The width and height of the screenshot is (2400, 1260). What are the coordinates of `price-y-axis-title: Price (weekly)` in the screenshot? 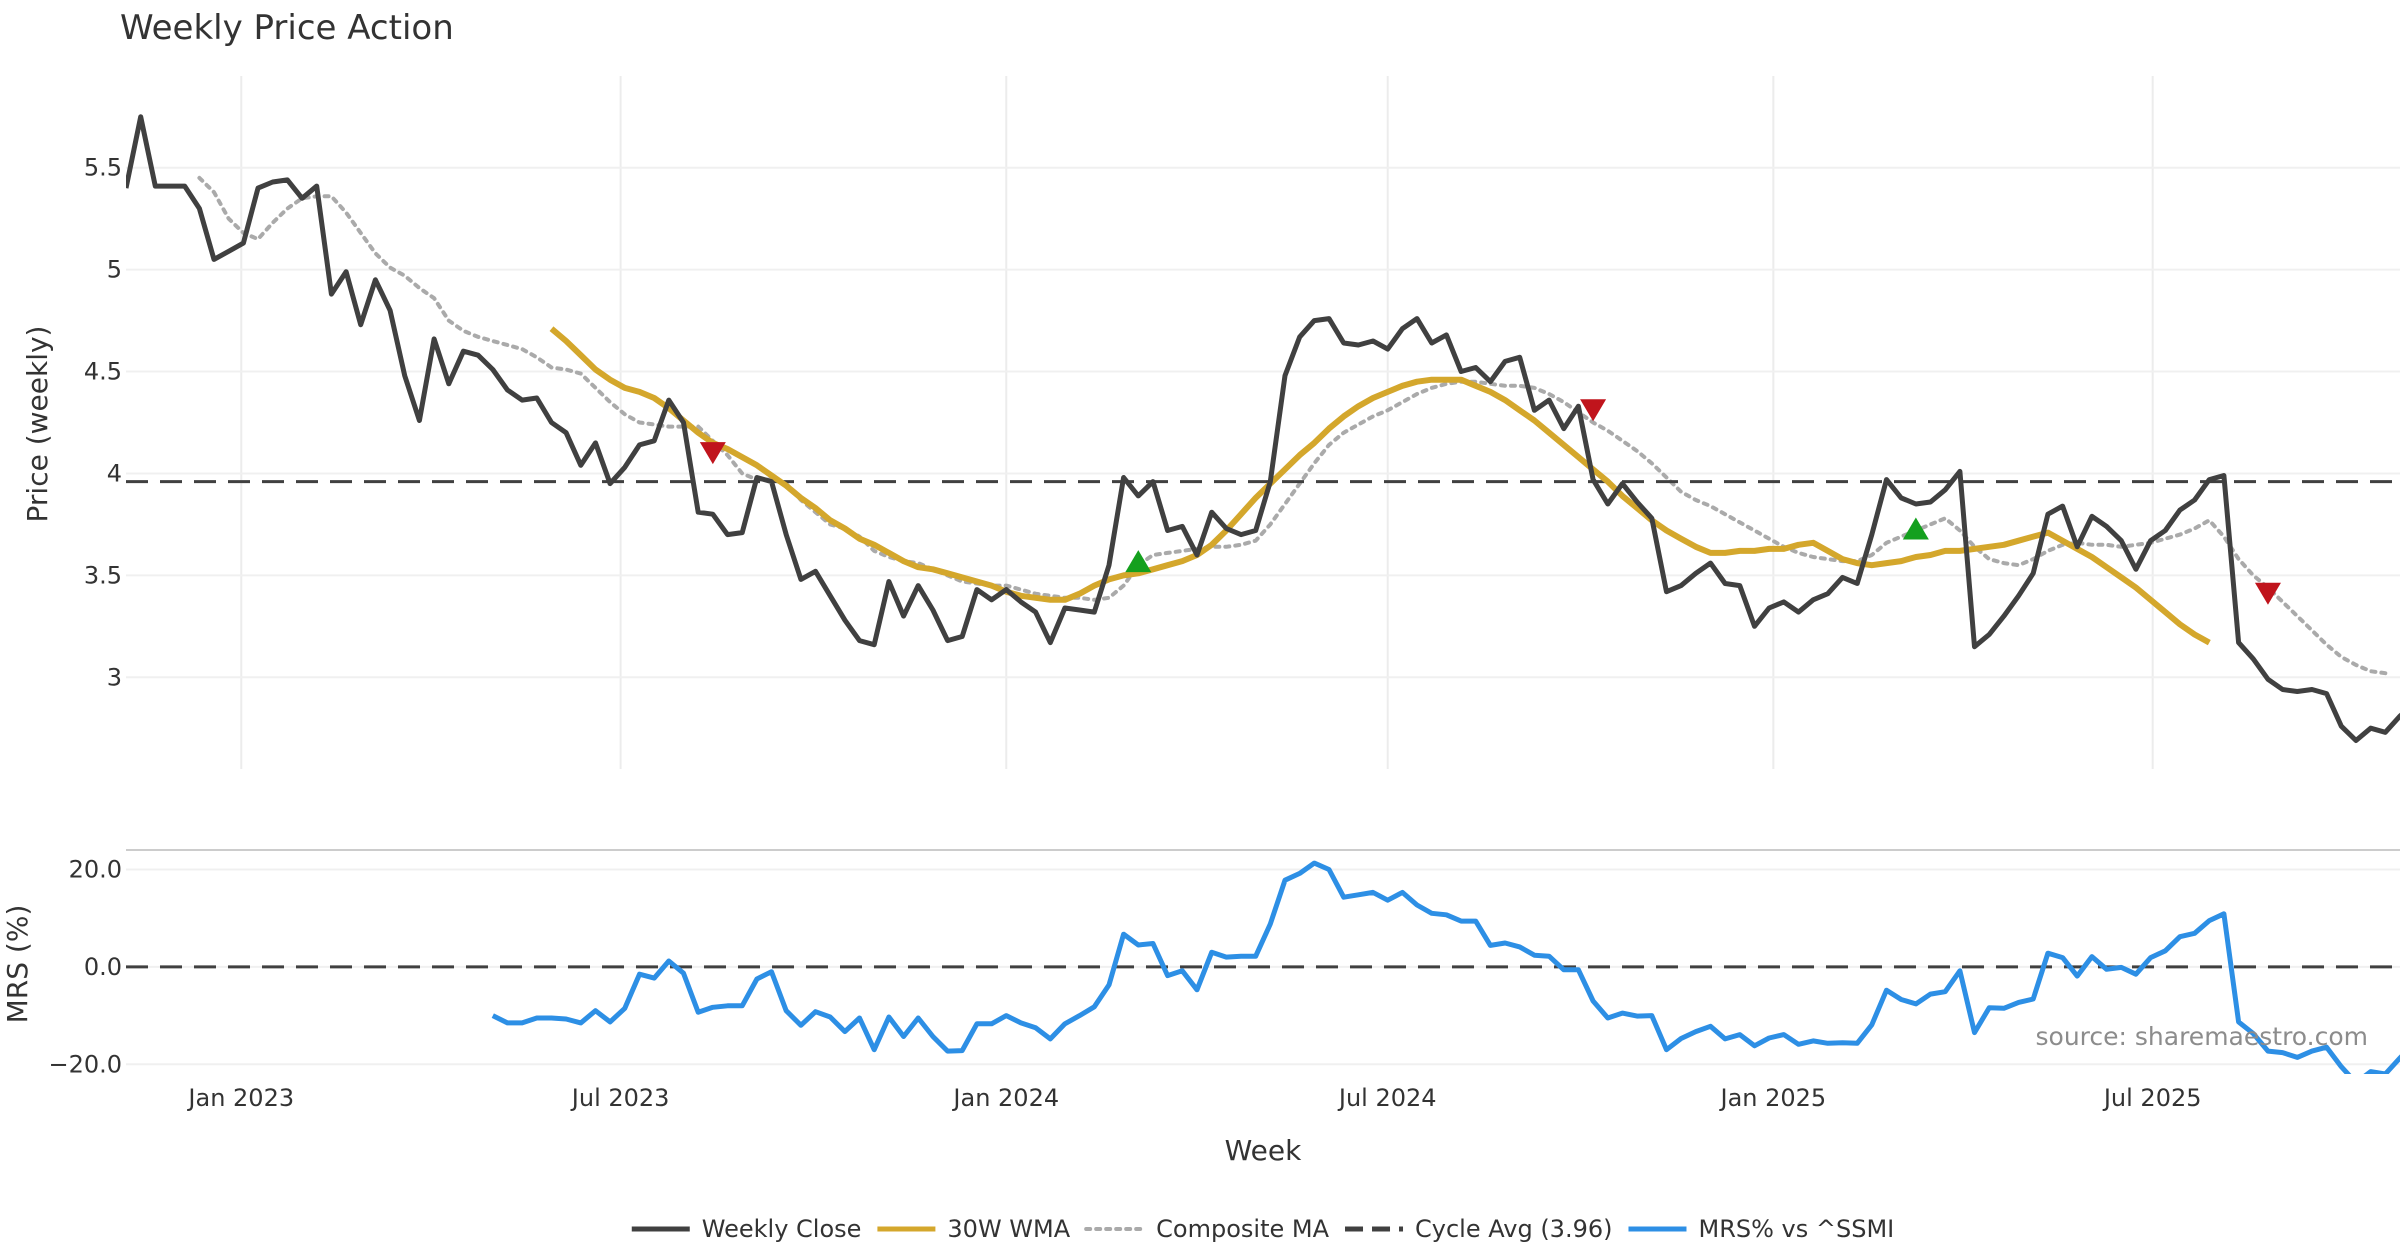 It's located at (37, 424).